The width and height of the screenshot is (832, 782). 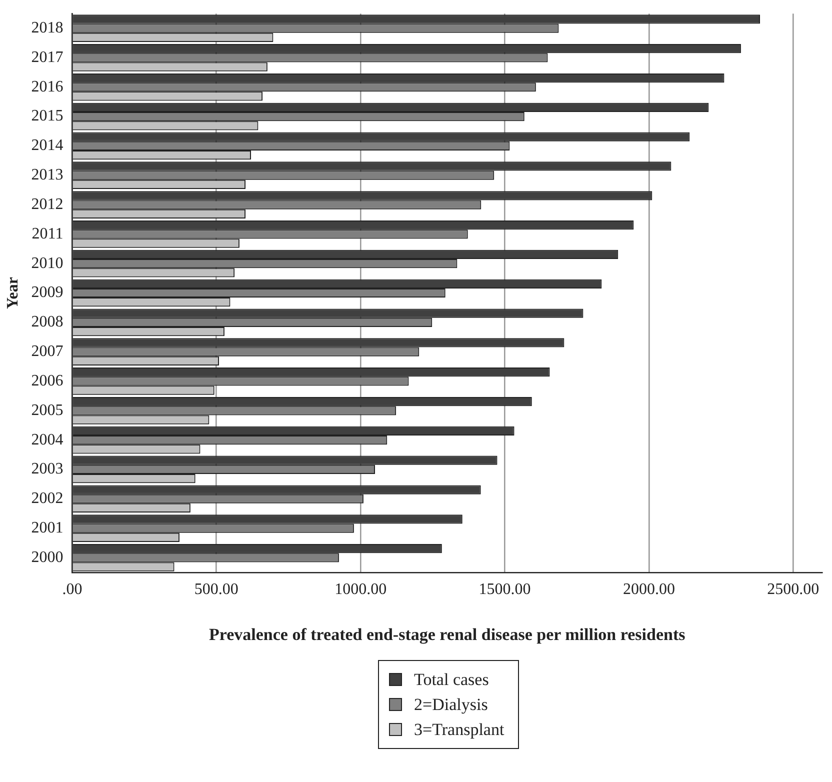 What do you see at coordinates (48, 233) in the screenshot?
I see `y-tick-label: 2011` at bounding box center [48, 233].